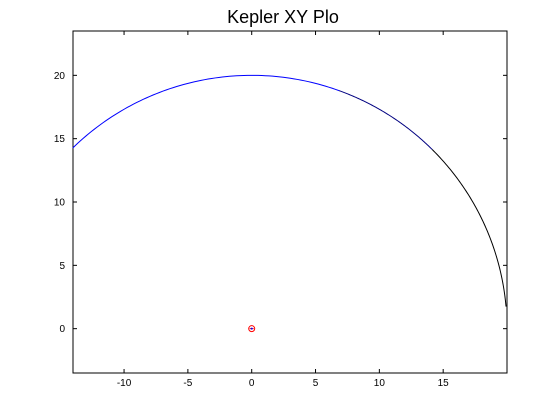  I want to click on y-tick-label: 5, so click(62, 266).